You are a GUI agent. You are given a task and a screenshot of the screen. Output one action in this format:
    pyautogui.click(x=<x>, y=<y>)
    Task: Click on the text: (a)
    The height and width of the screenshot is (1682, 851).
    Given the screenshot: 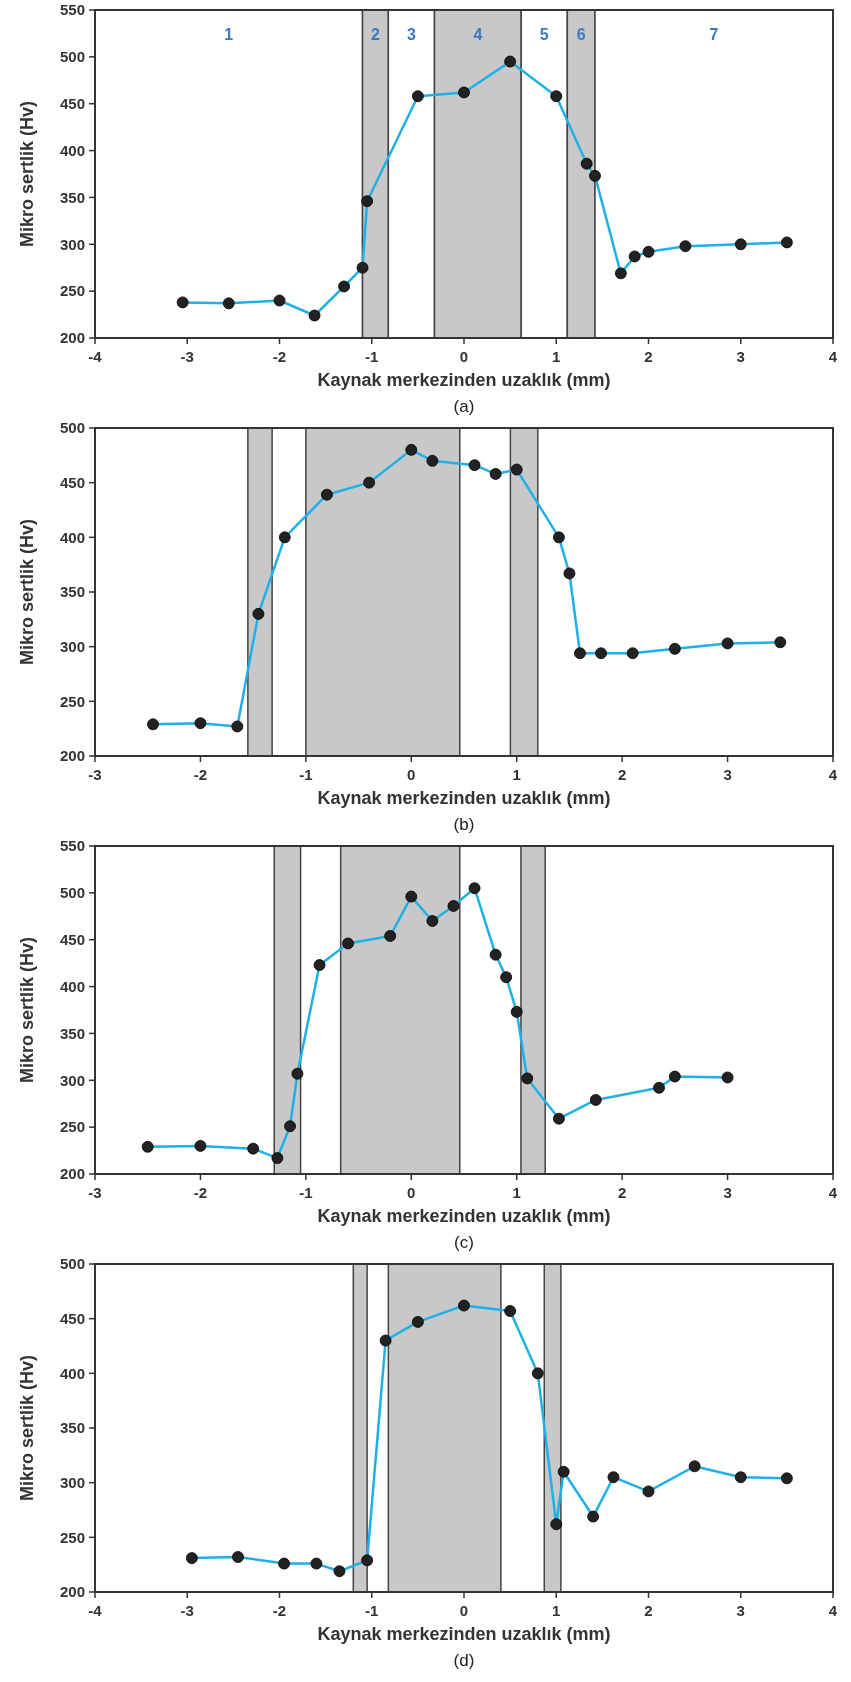 What is the action you would take?
    pyautogui.click(x=464, y=406)
    